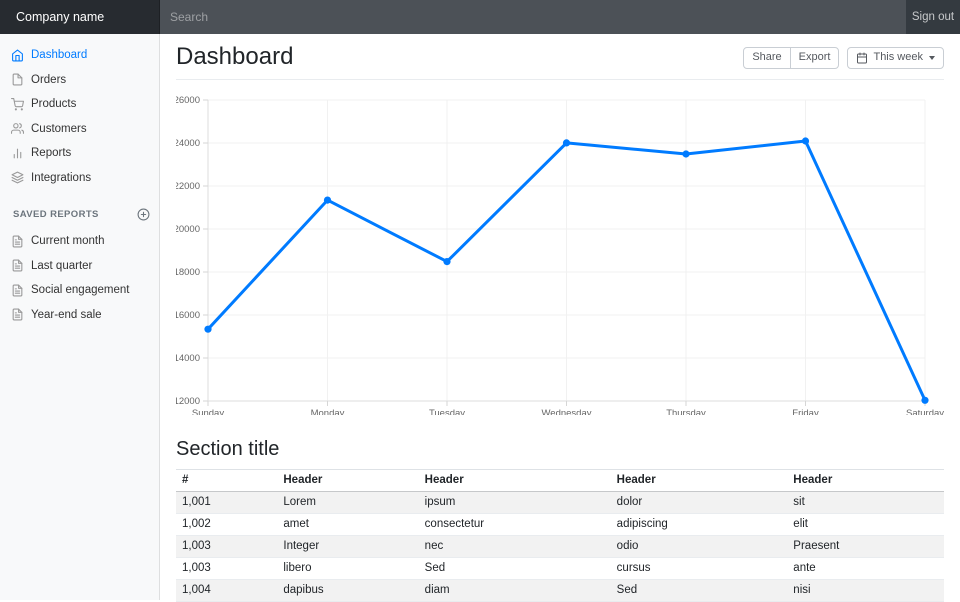 This screenshot has width=960, height=602. What do you see at coordinates (188, 100) in the screenshot?
I see `y-tick-label: 26000` at bounding box center [188, 100].